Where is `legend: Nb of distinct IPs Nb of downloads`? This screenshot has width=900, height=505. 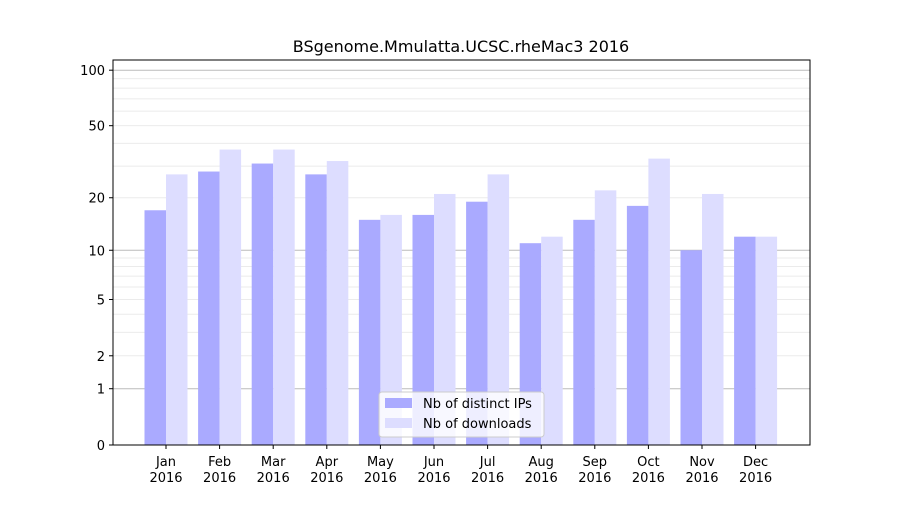 legend: Nb of distinct IPs Nb of downloads is located at coordinates (461, 414).